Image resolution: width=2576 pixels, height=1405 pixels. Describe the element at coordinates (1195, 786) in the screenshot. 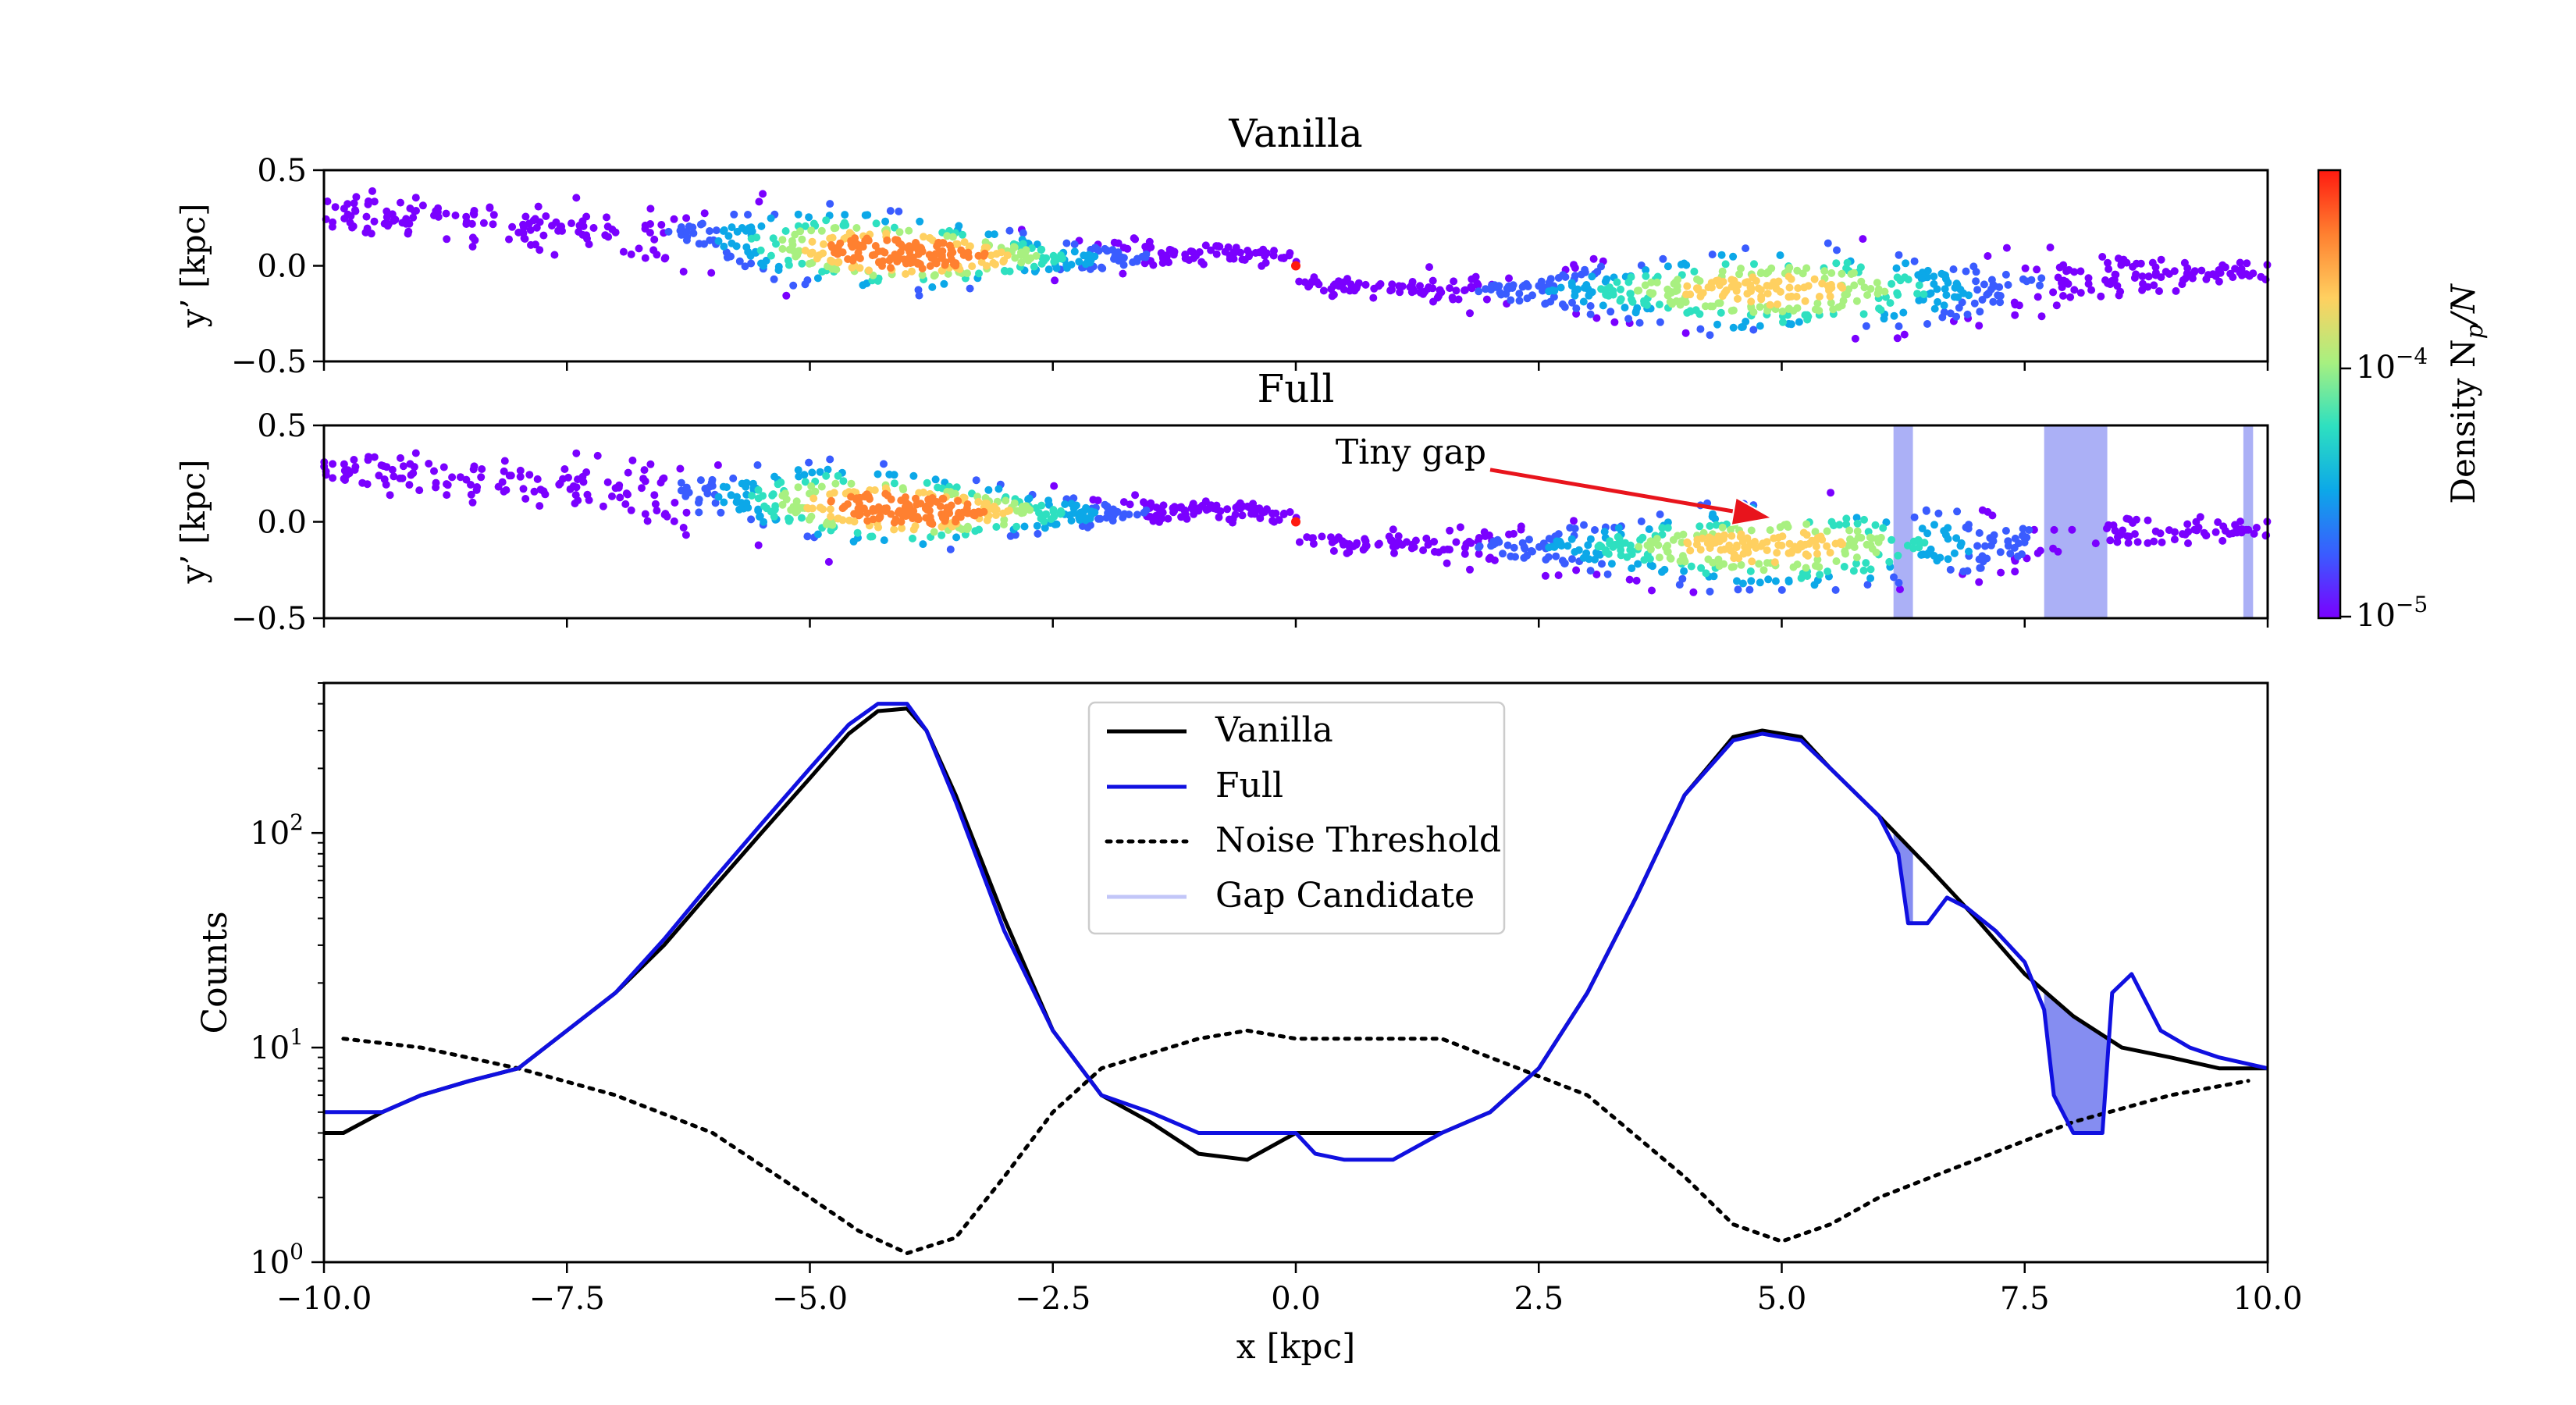

I see `legend-item-full: Full` at that location.